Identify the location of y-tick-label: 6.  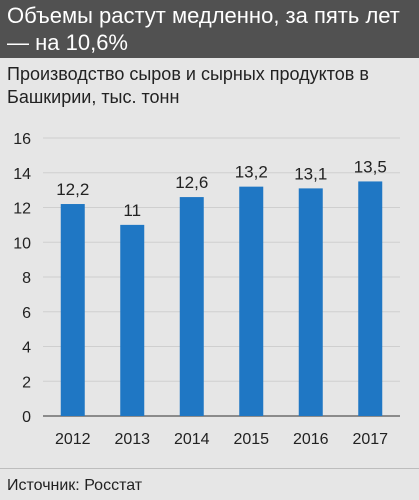
(26, 313).